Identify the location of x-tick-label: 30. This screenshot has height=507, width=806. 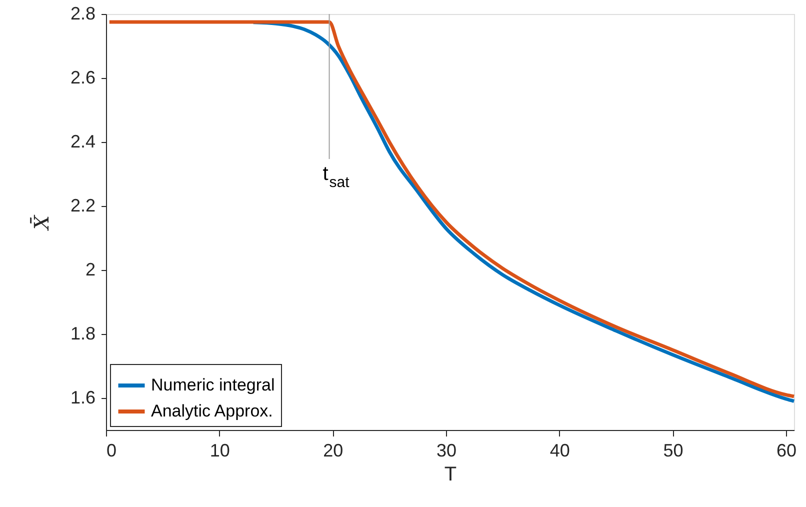
(446, 450).